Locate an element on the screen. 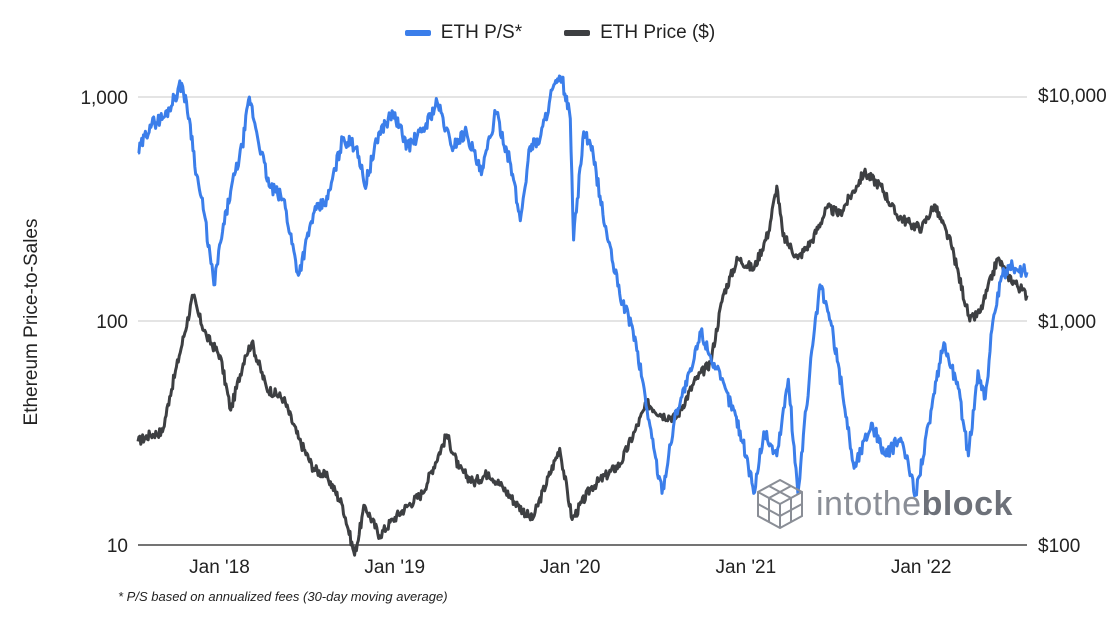 The image size is (1120, 624). y-right-tick-label: $100 is located at coordinates (1059, 546).